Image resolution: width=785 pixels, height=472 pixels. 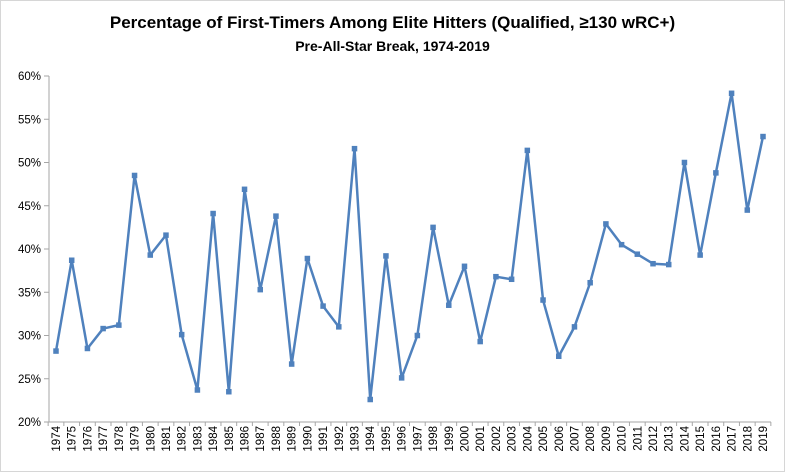 What do you see at coordinates (29, 207) in the screenshot?
I see `y-tick-label: 45%` at bounding box center [29, 207].